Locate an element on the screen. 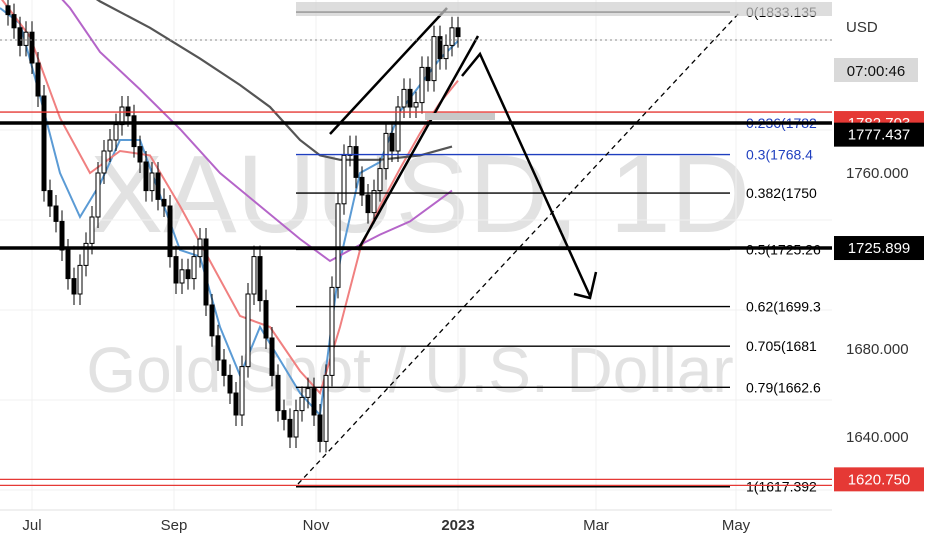  wedge-lower-line is located at coordinates (418, 143).